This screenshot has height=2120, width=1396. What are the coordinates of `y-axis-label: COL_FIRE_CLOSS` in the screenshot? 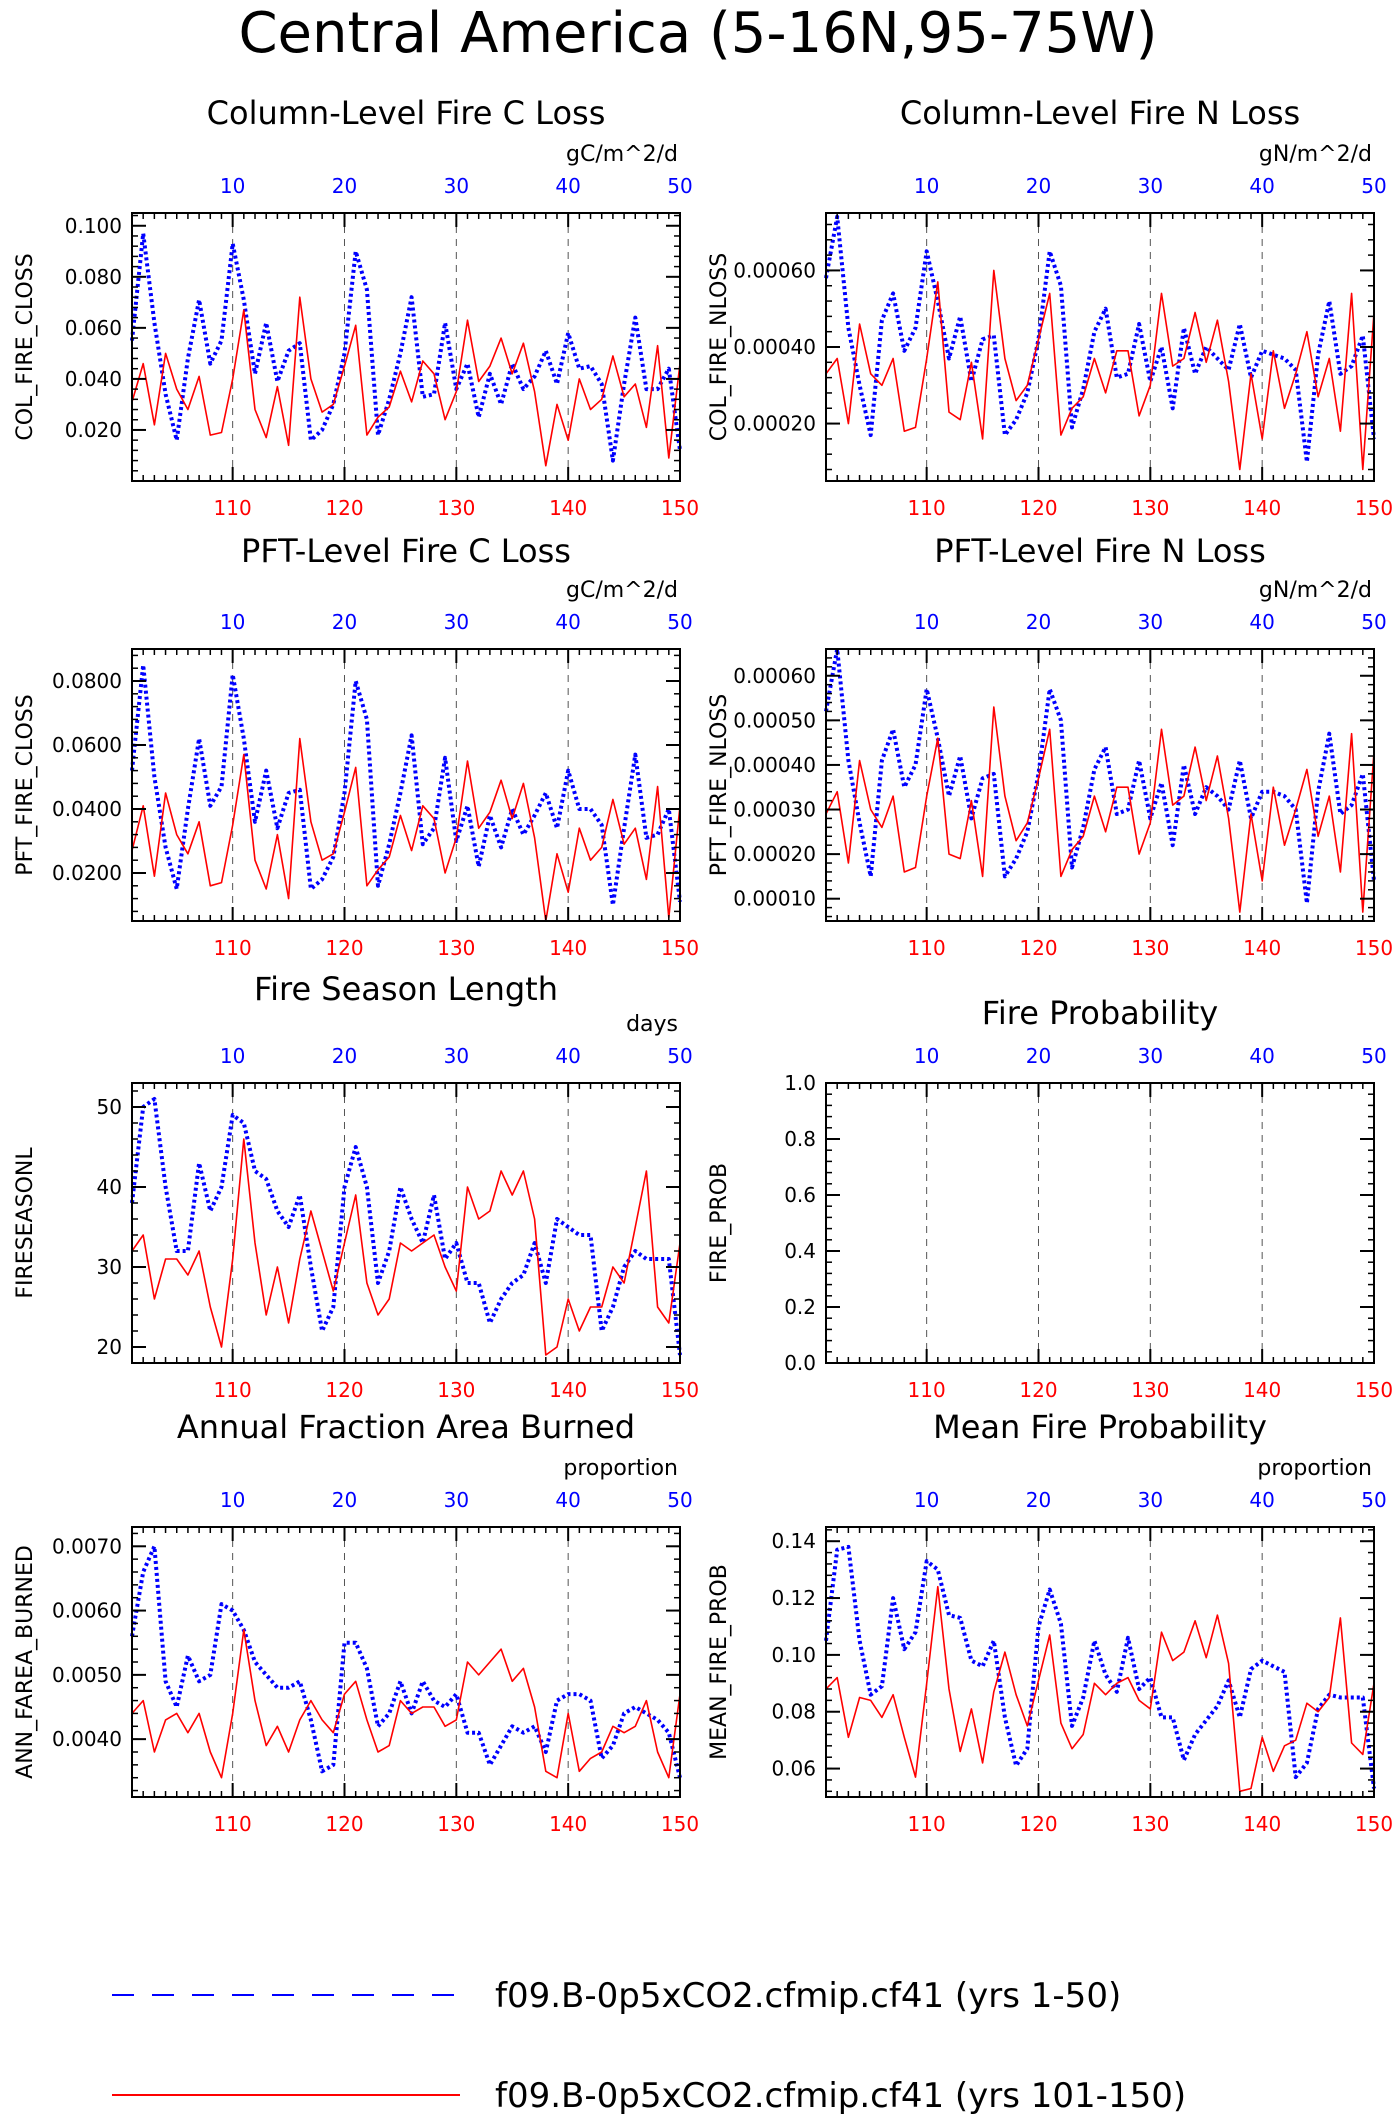 It's located at (25, 346).